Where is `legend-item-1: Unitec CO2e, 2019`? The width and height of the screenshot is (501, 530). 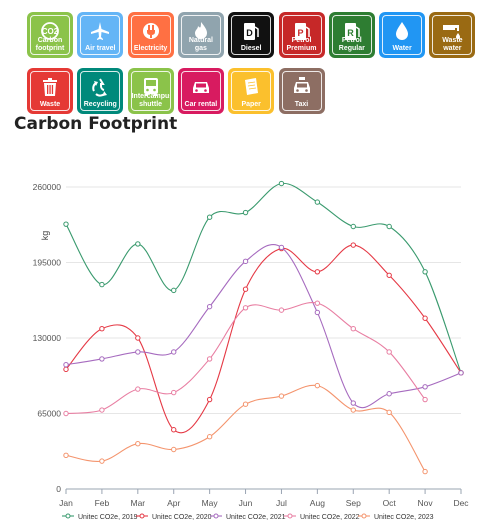 legend-item-1: Unitec CO2e, 2019 is located at coordinates (100, 517).